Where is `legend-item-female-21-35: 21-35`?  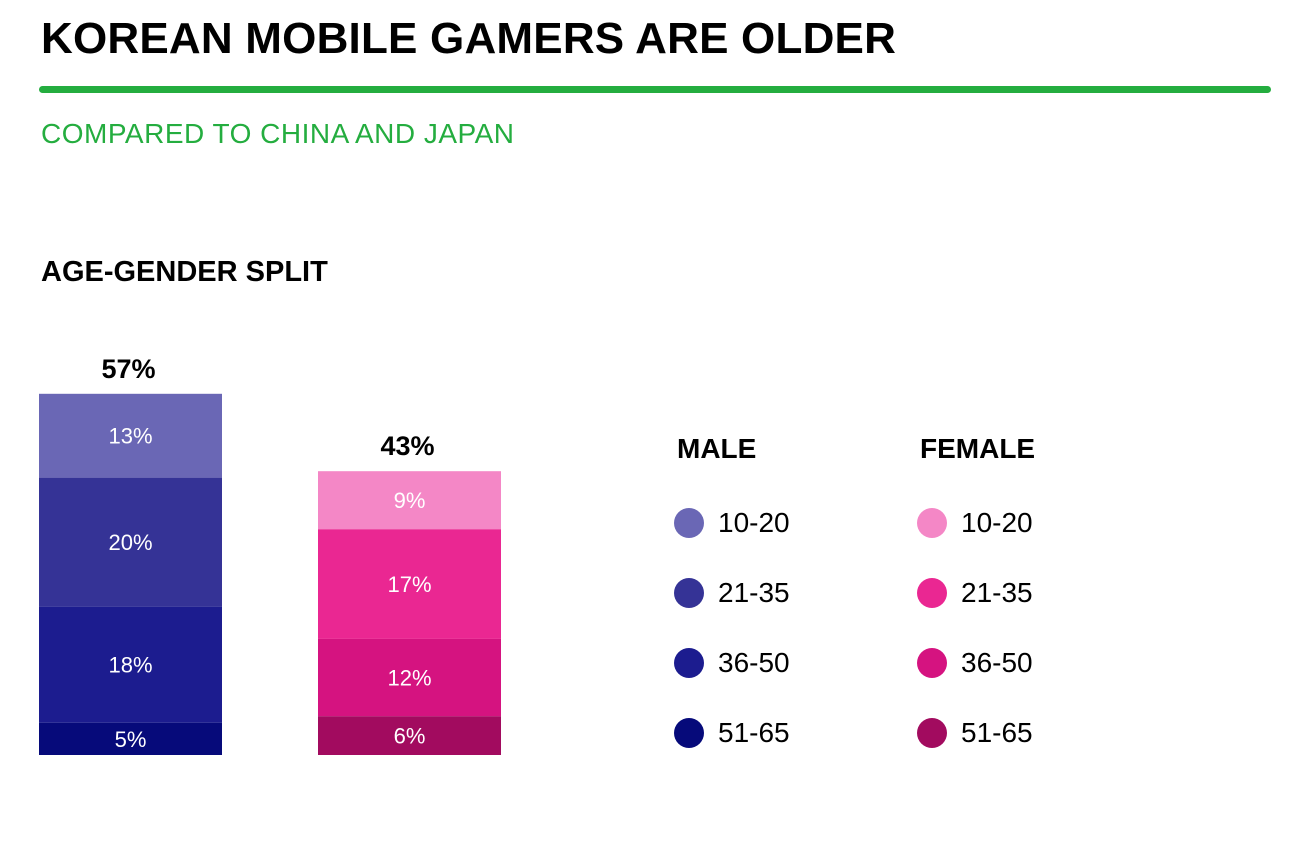 legend-item-female-21-35: 21-35 is located at coordinates (975, 592).